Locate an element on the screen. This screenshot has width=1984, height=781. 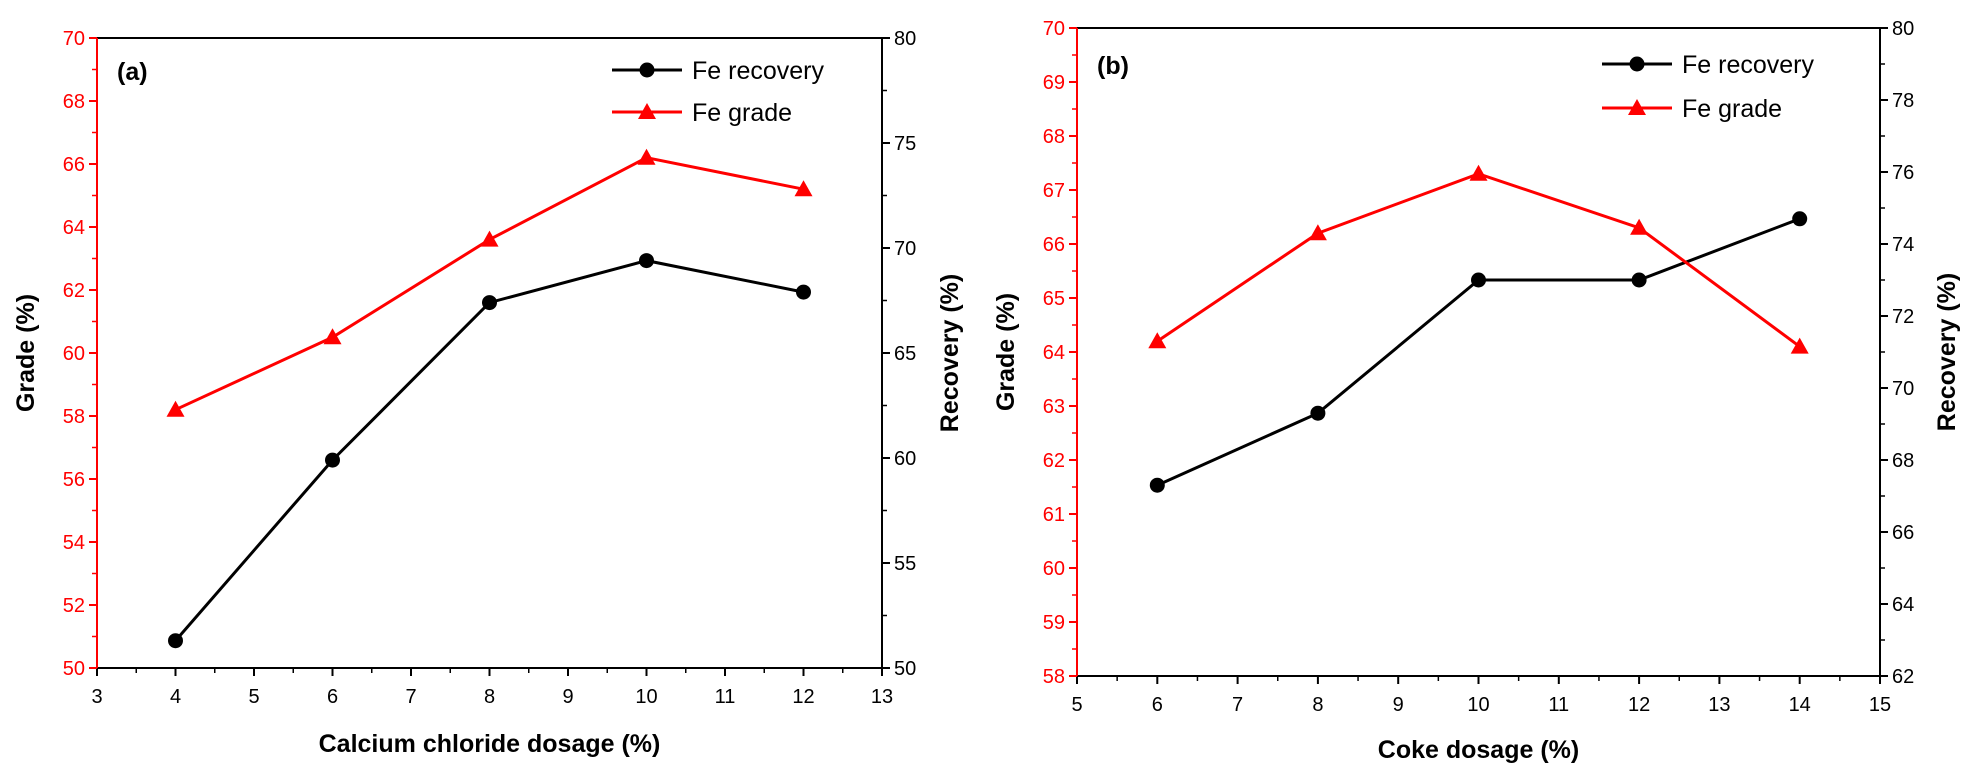
right-y-tick-label: 78 is located at coordinates (1903, 101).